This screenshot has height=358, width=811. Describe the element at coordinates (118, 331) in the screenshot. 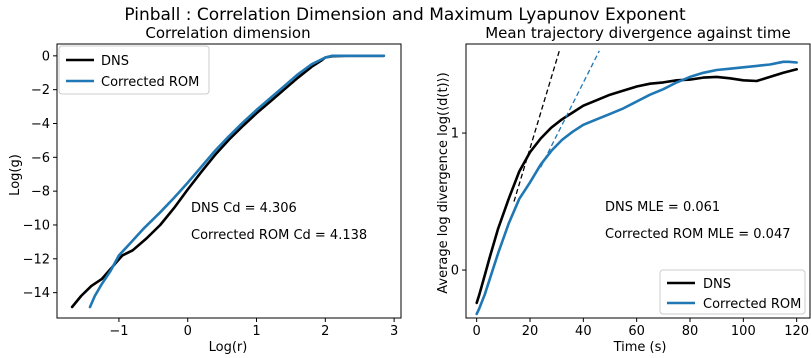

I see `x-tick-label: −1` at that location.